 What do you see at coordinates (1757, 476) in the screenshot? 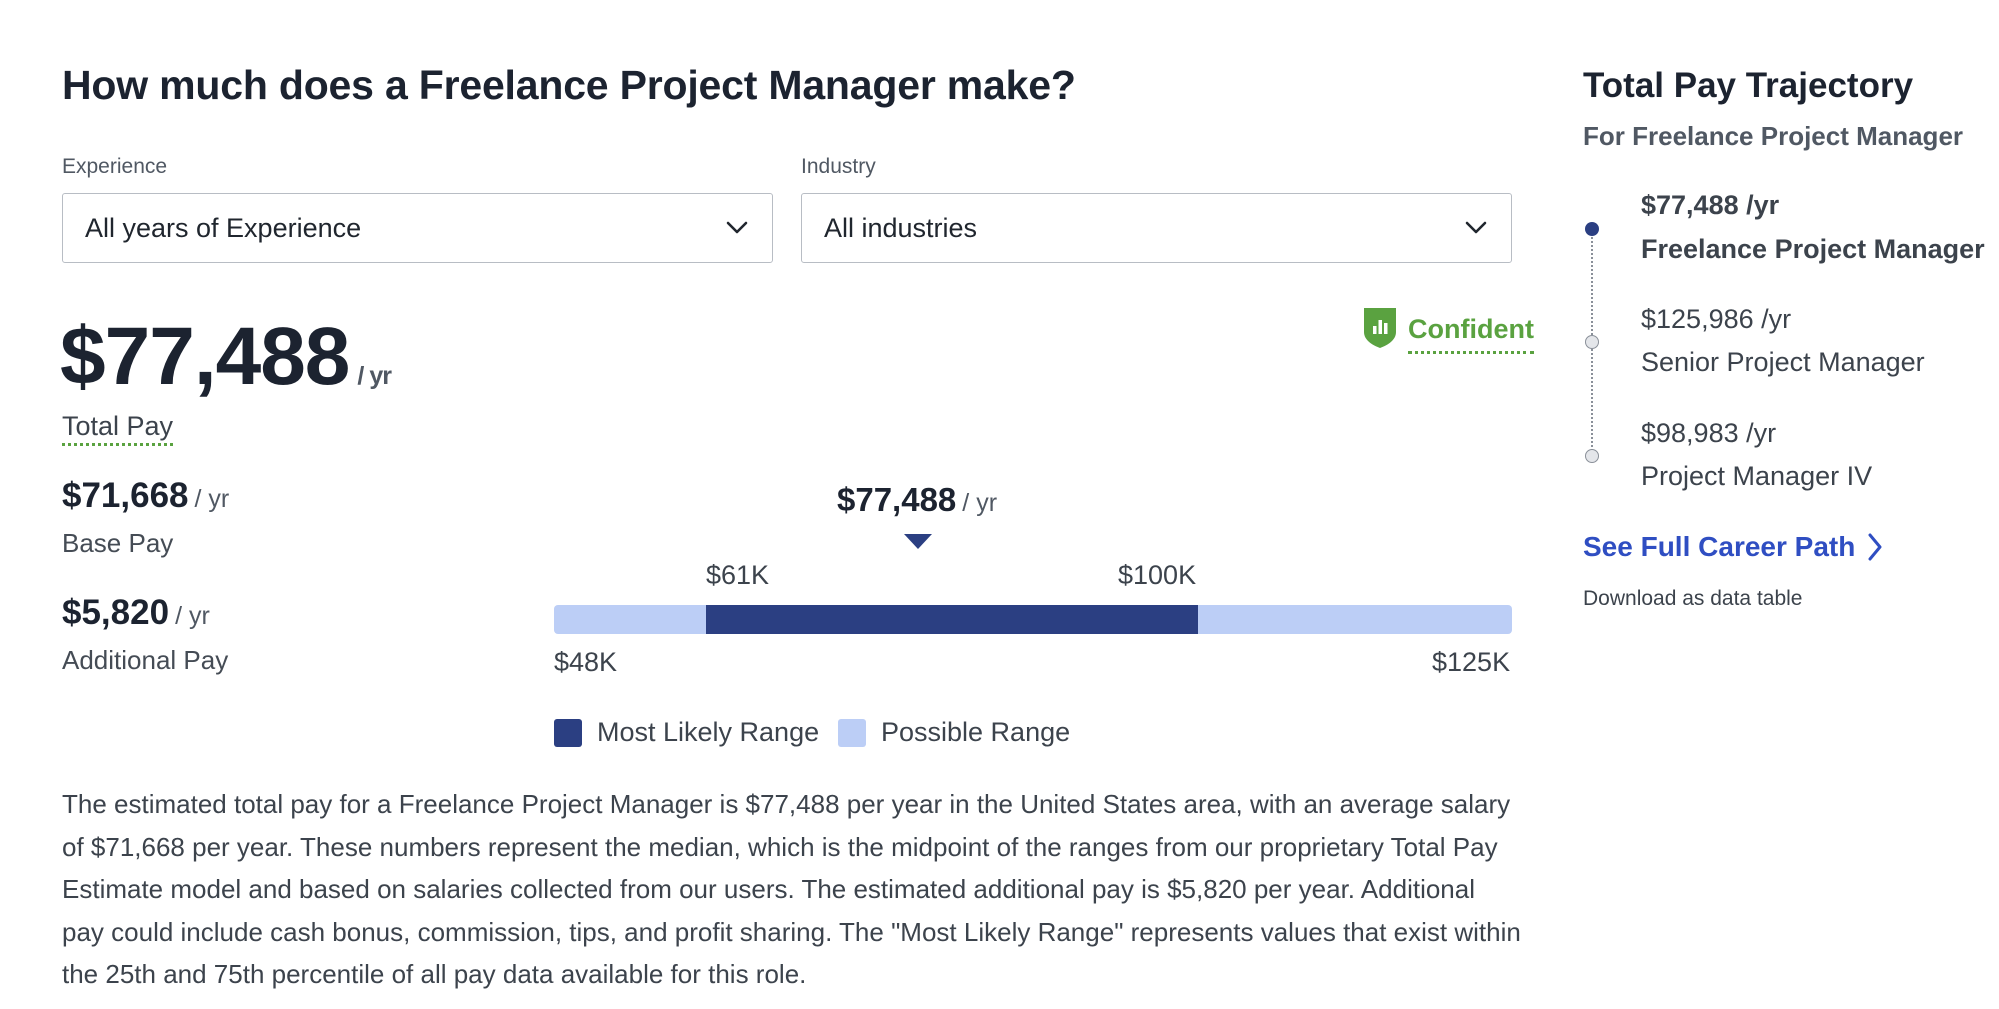
I see `trajectory-item-title: Project Manager IV` at bounding box center [1757, 476].